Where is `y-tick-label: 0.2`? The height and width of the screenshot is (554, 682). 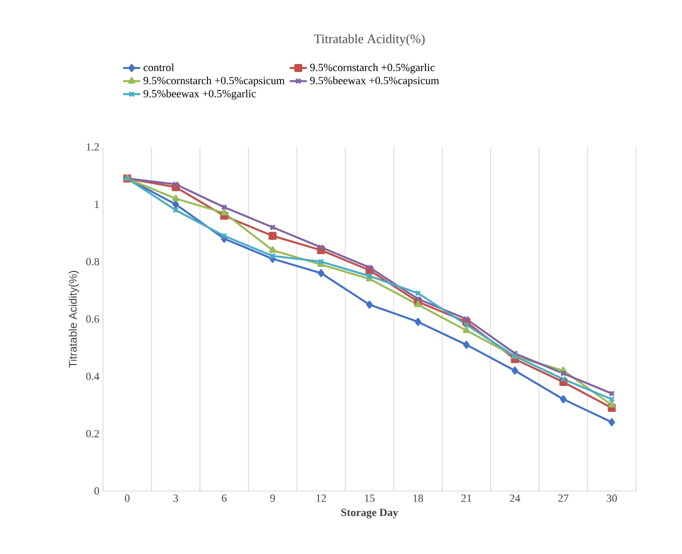
y-tick-label: 0.2 is located at coordinates (92, 434).